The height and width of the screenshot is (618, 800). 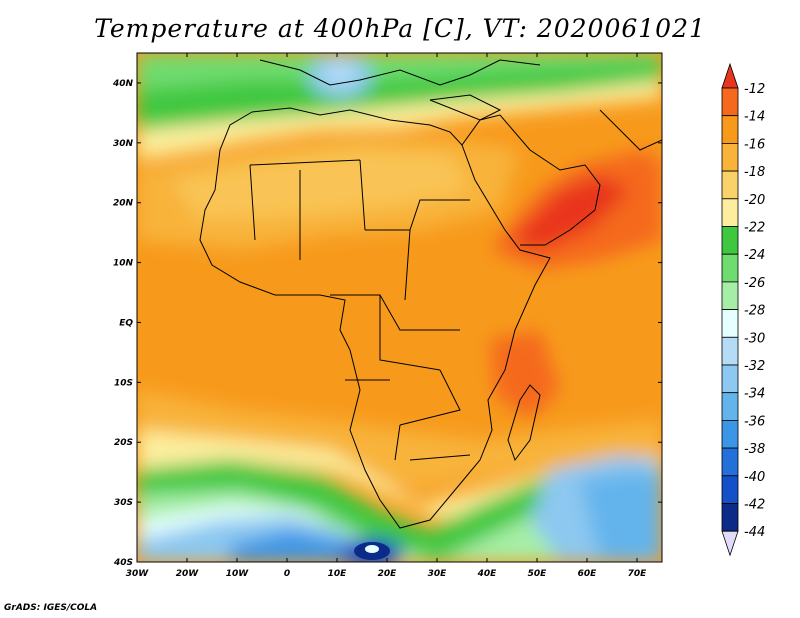 I want to click on lon-label-50e: 50E, so click(x=538, y=574).